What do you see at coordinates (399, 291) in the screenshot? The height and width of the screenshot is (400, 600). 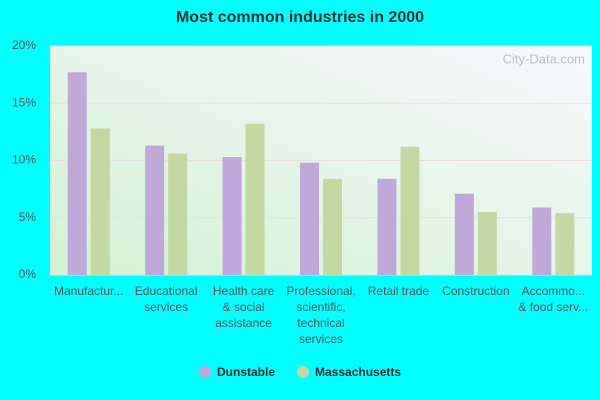 I see `x-tick-label: Retail trade` at bounding box center [399, 291].